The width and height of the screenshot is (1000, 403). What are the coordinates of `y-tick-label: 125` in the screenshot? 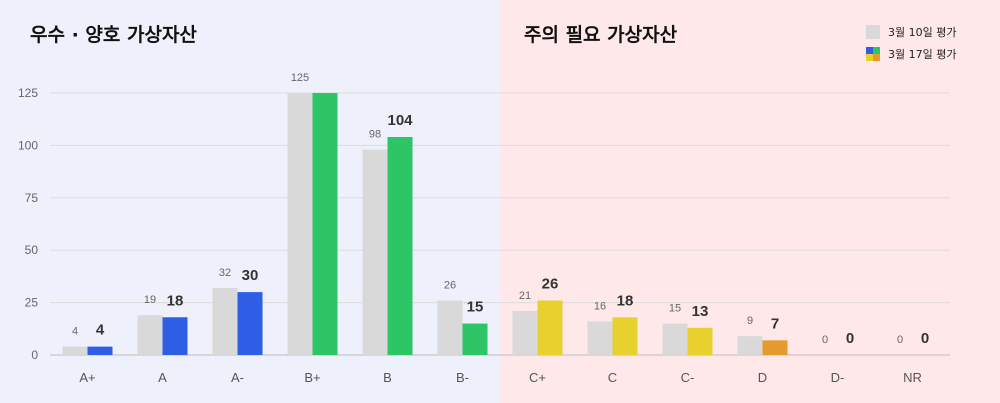 It's located at (28, 93).